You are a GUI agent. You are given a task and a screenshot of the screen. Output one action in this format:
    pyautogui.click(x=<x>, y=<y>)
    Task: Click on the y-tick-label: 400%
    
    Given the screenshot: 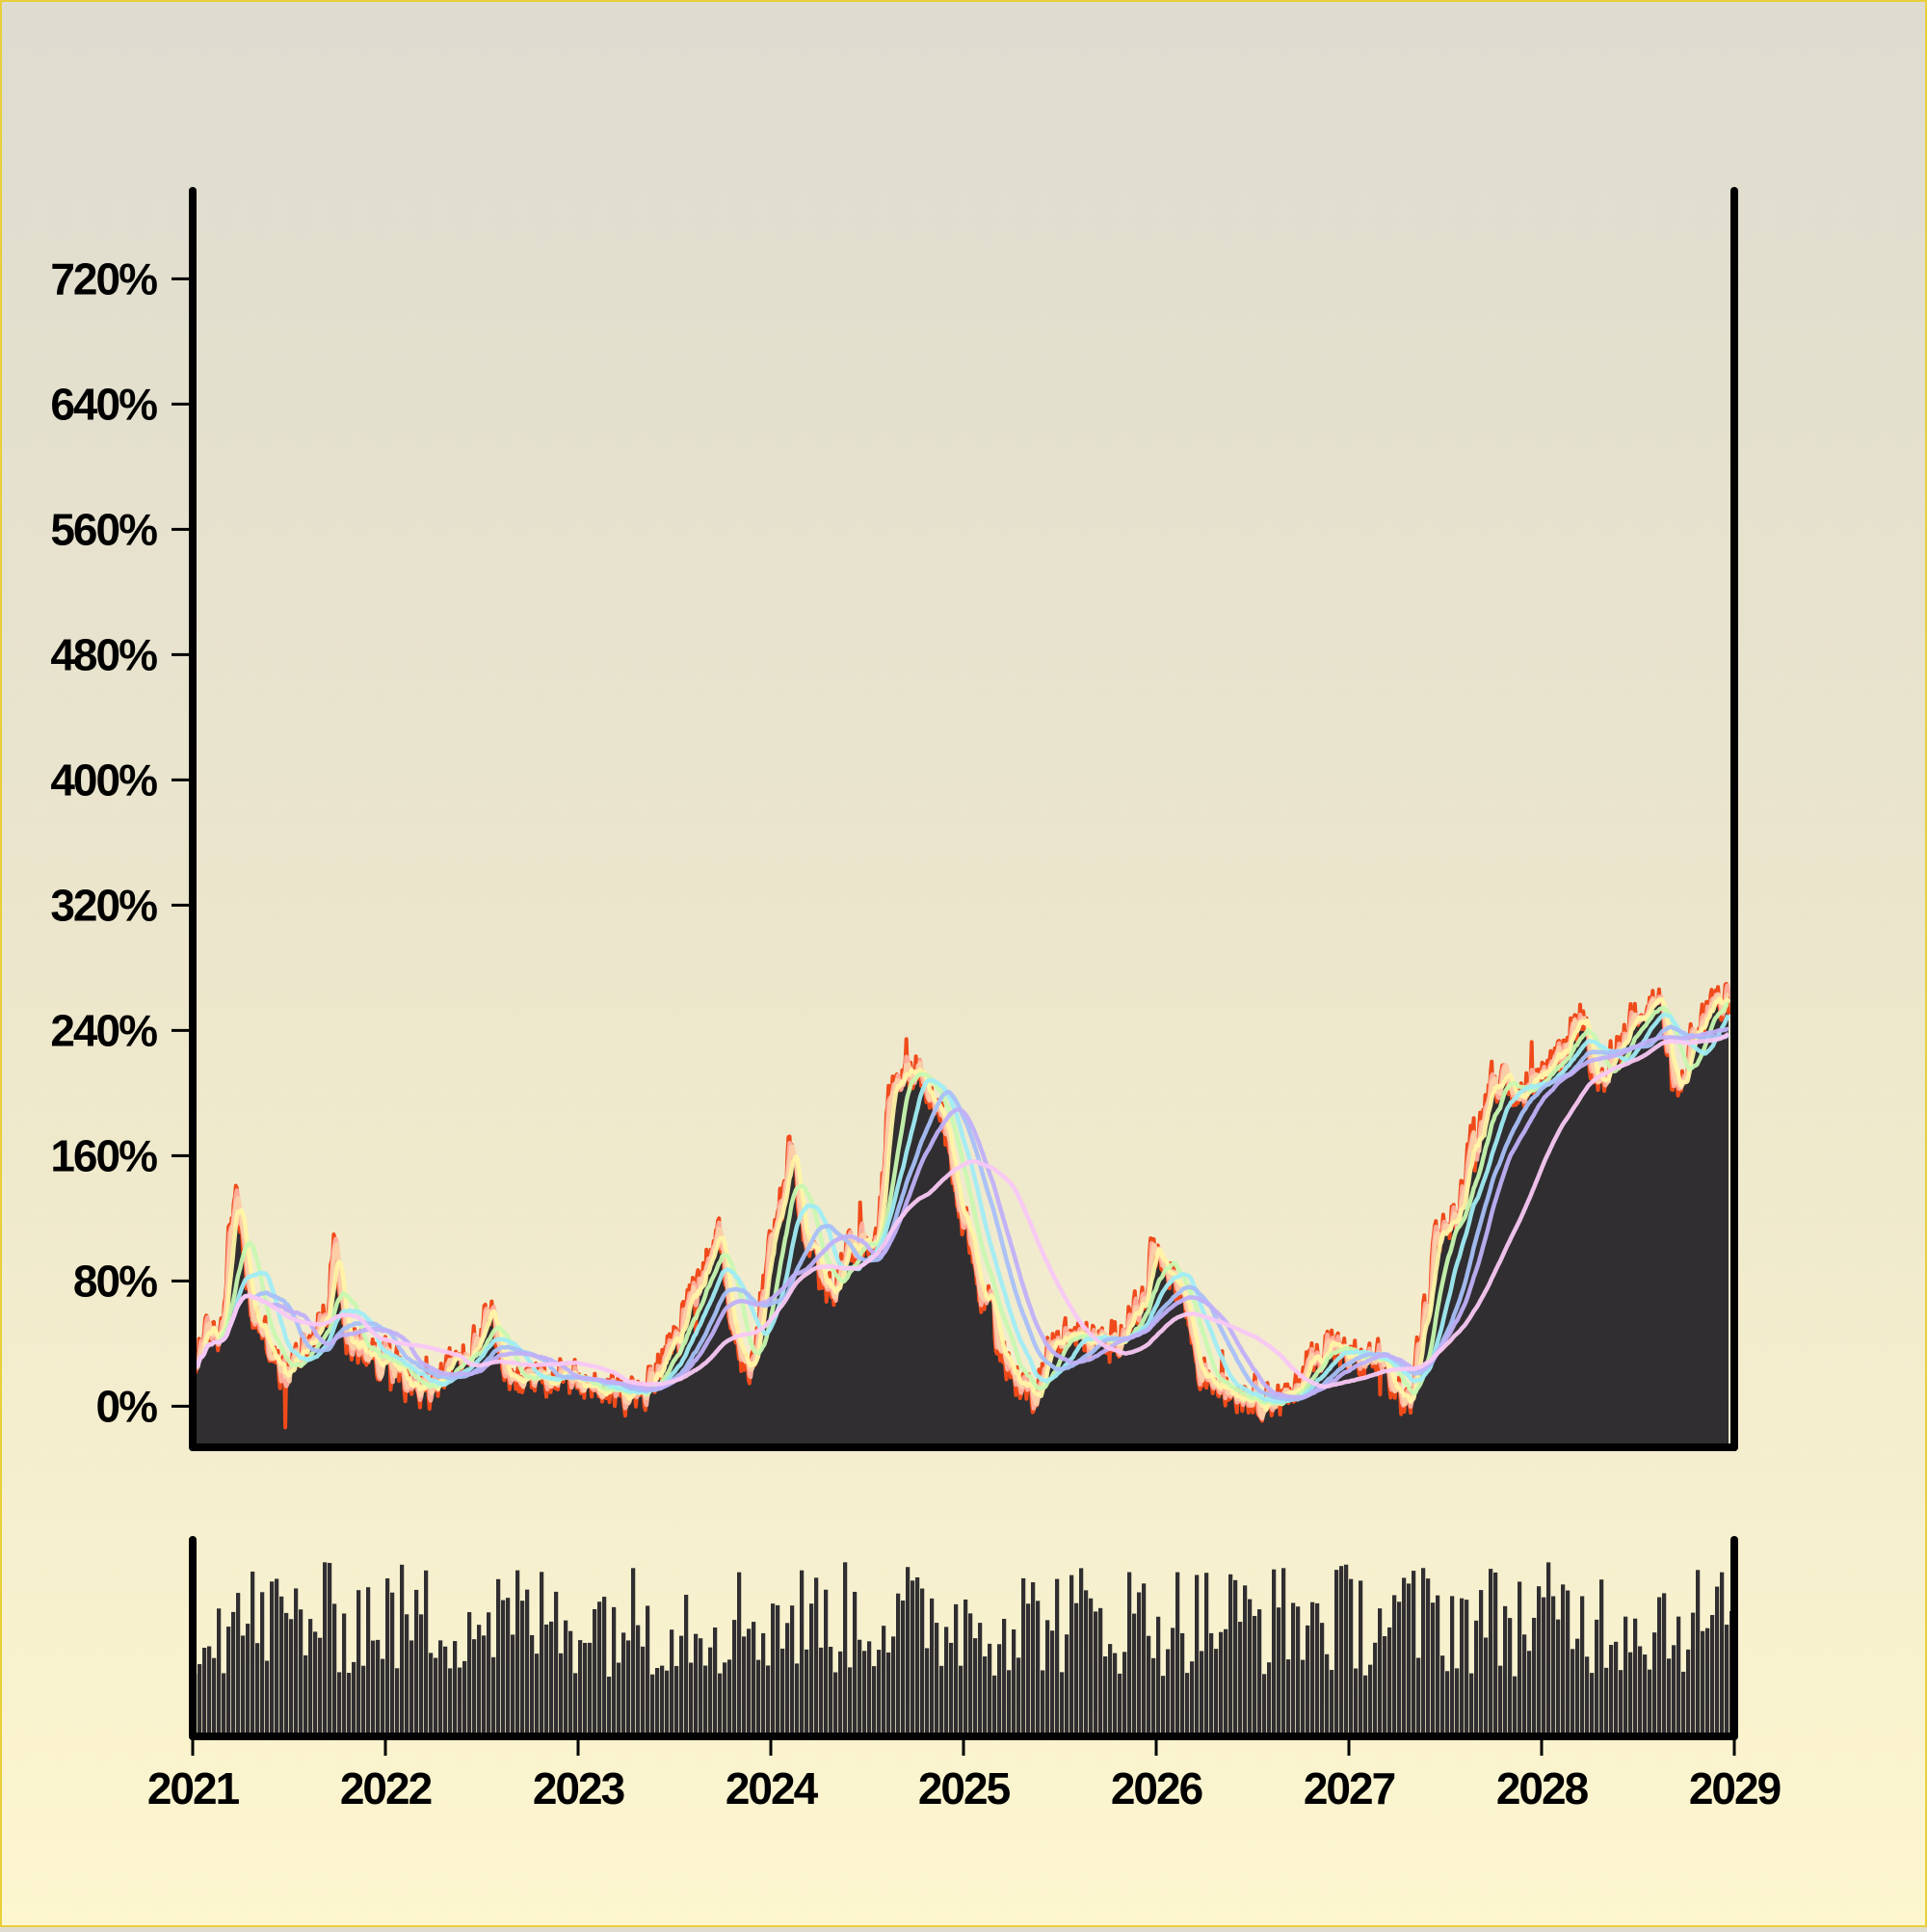 What is the action you would take?
    pyautogui.click(x=104, y=779)
    